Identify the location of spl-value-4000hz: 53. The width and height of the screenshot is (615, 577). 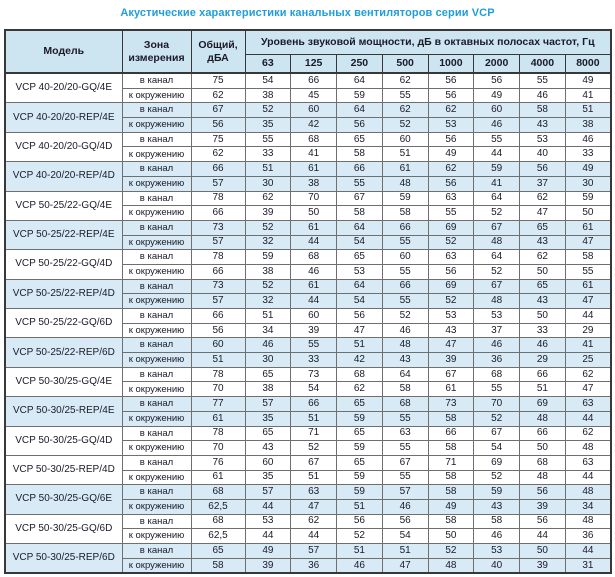
(542, 139).